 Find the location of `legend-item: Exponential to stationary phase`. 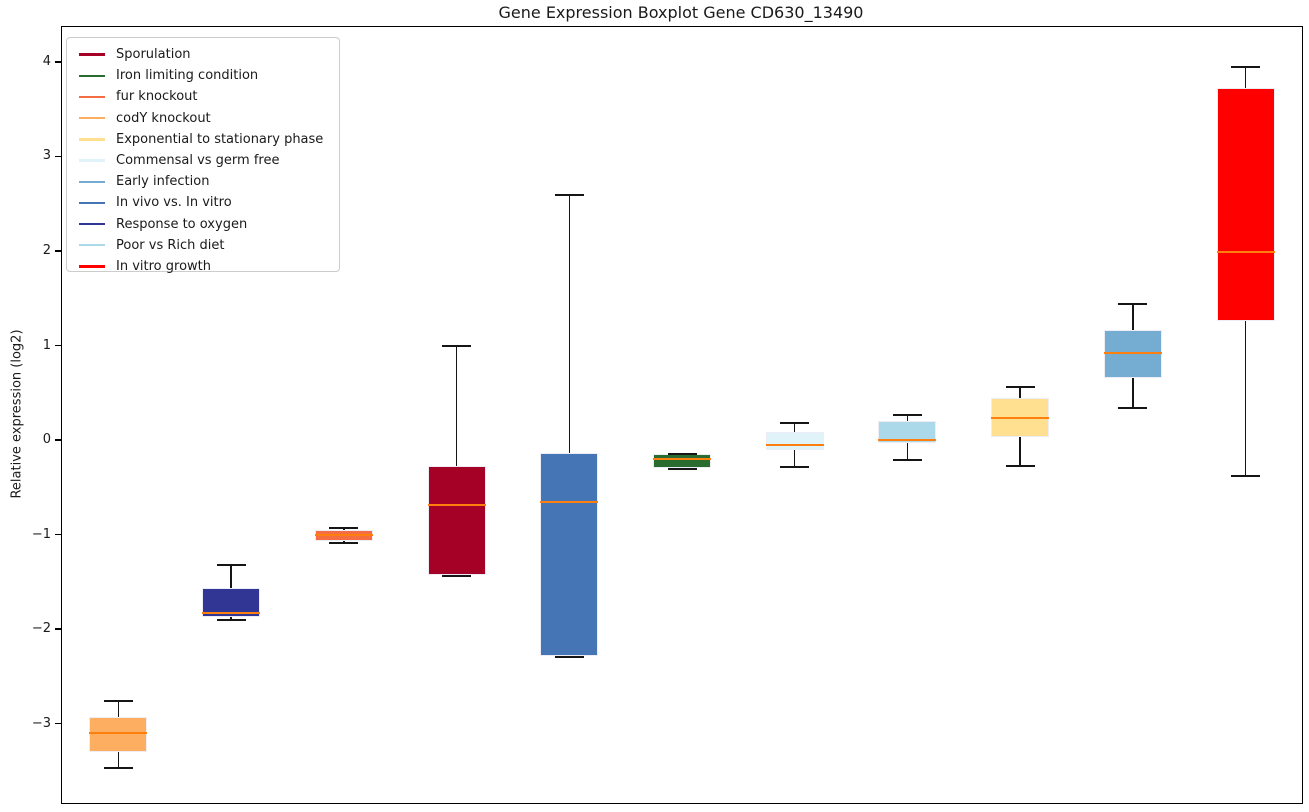

legend-item: Exponential to stationary phase is located at coordinates (204, 139).